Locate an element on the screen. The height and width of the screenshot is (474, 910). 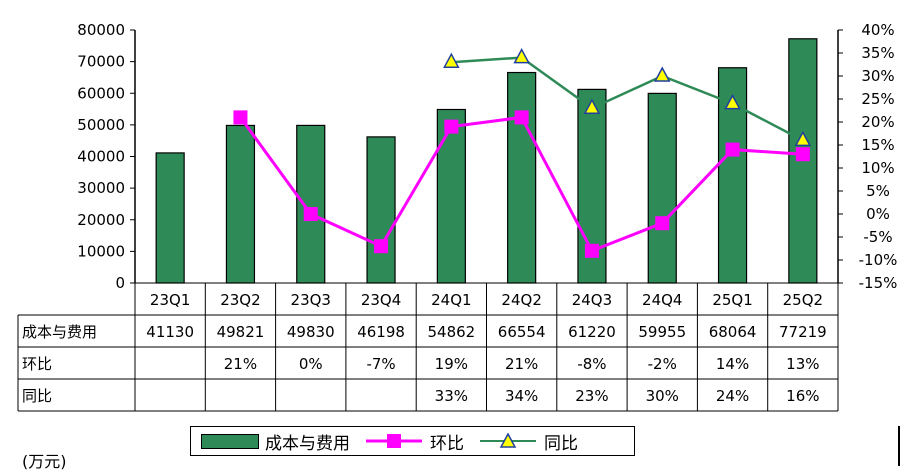
left-tick-label: 10000 is located at coordinates (101, 251).